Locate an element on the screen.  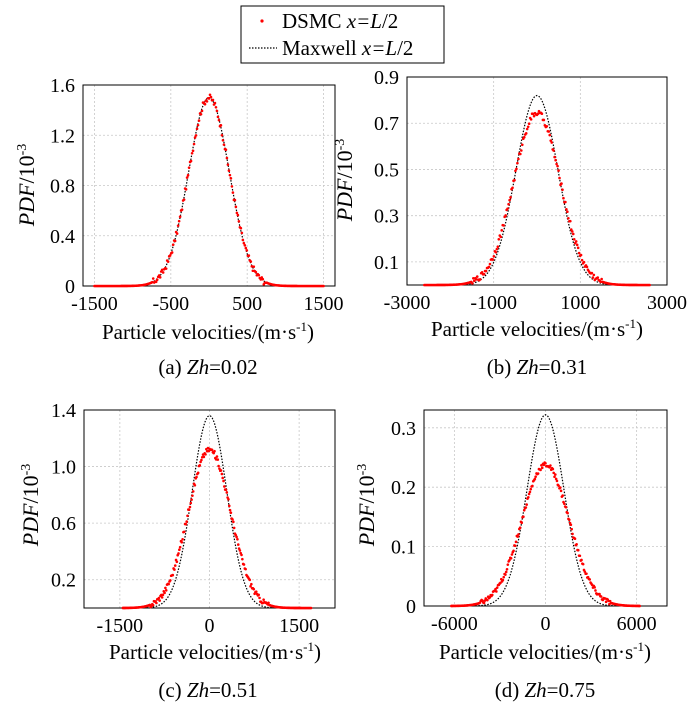
panel-d-y-tick-label: 0 is located at coordinates (411, 607).